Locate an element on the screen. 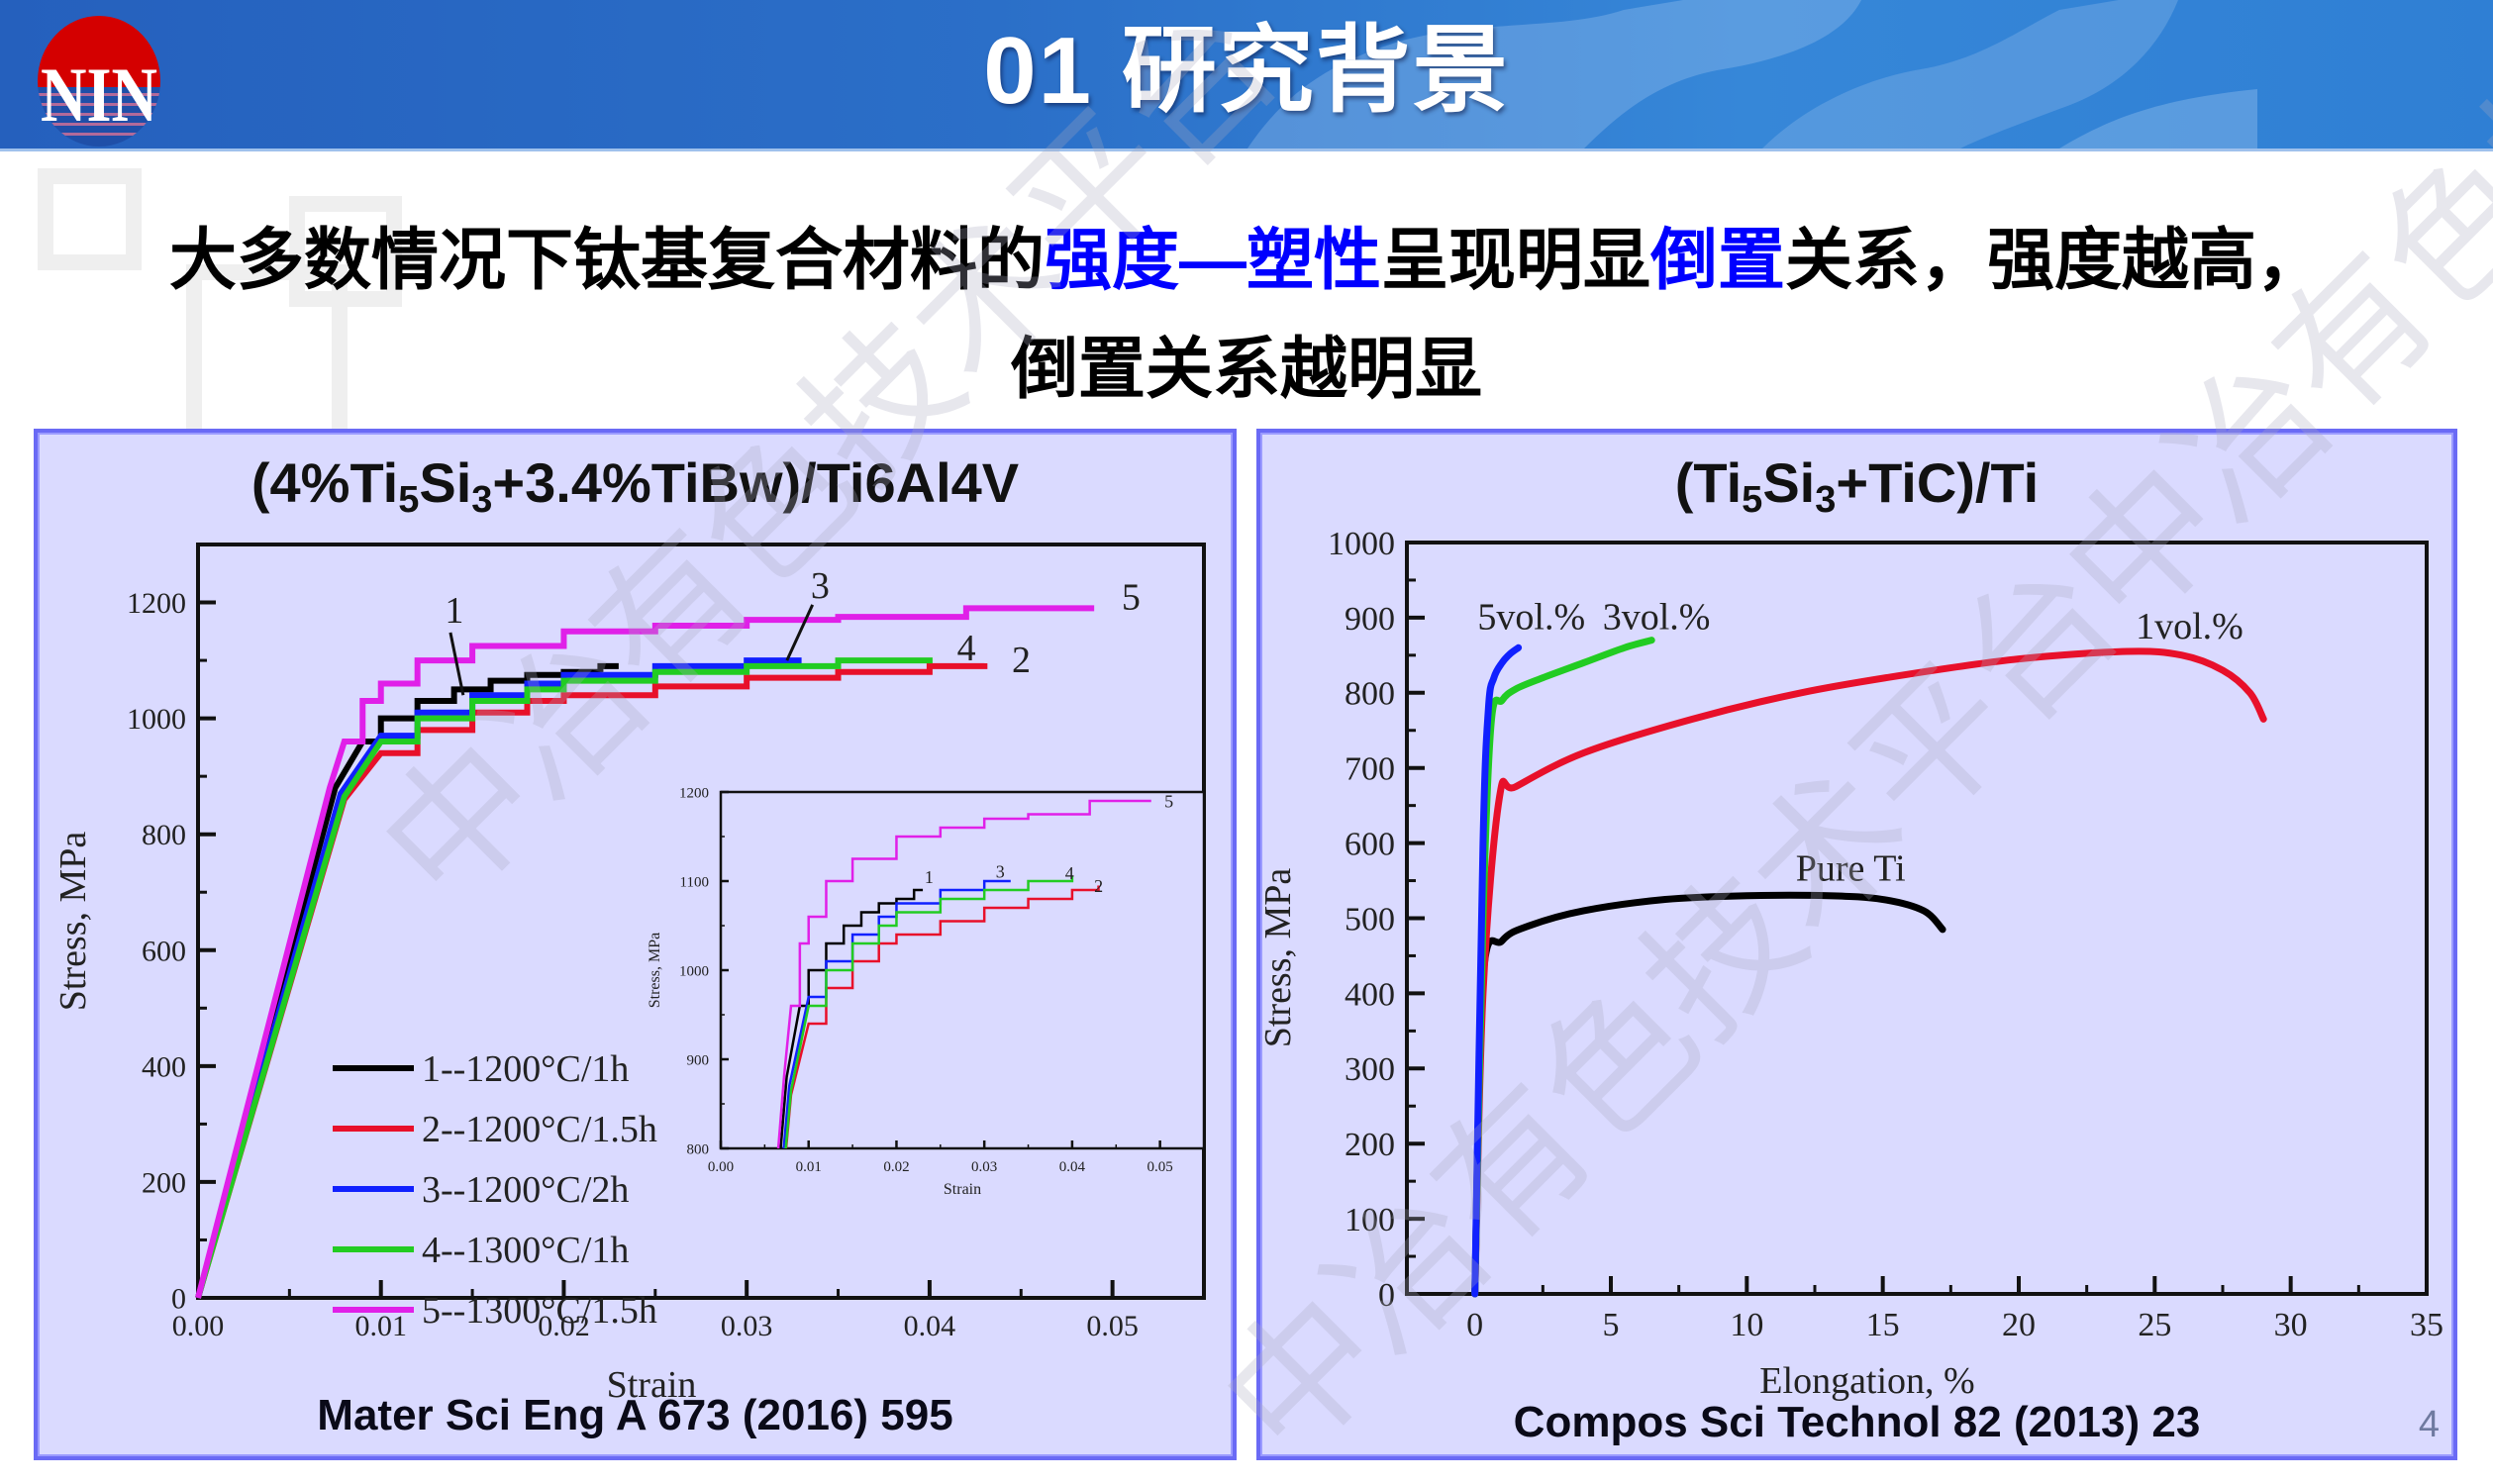  y-tick-label: 500 is located at coordinates (1370, 919).